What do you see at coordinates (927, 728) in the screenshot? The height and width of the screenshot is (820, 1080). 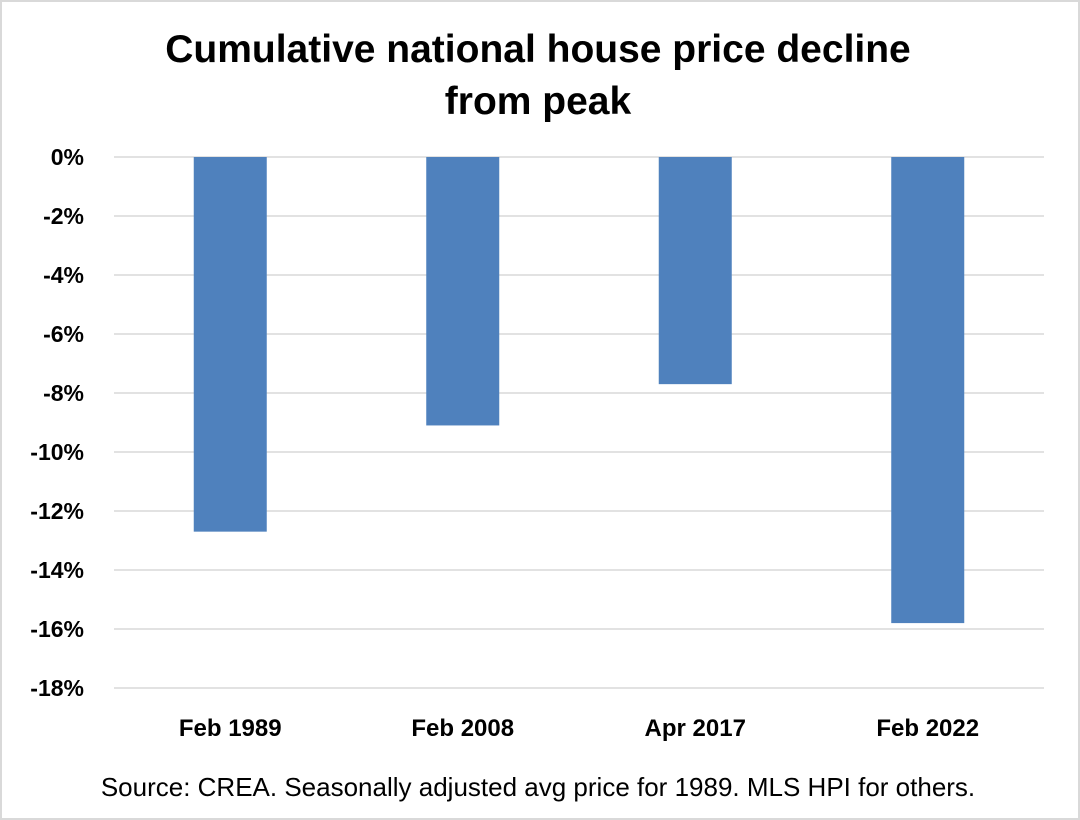 I see `x-category-label: Feb 2022` at bounding box center [927, 728].